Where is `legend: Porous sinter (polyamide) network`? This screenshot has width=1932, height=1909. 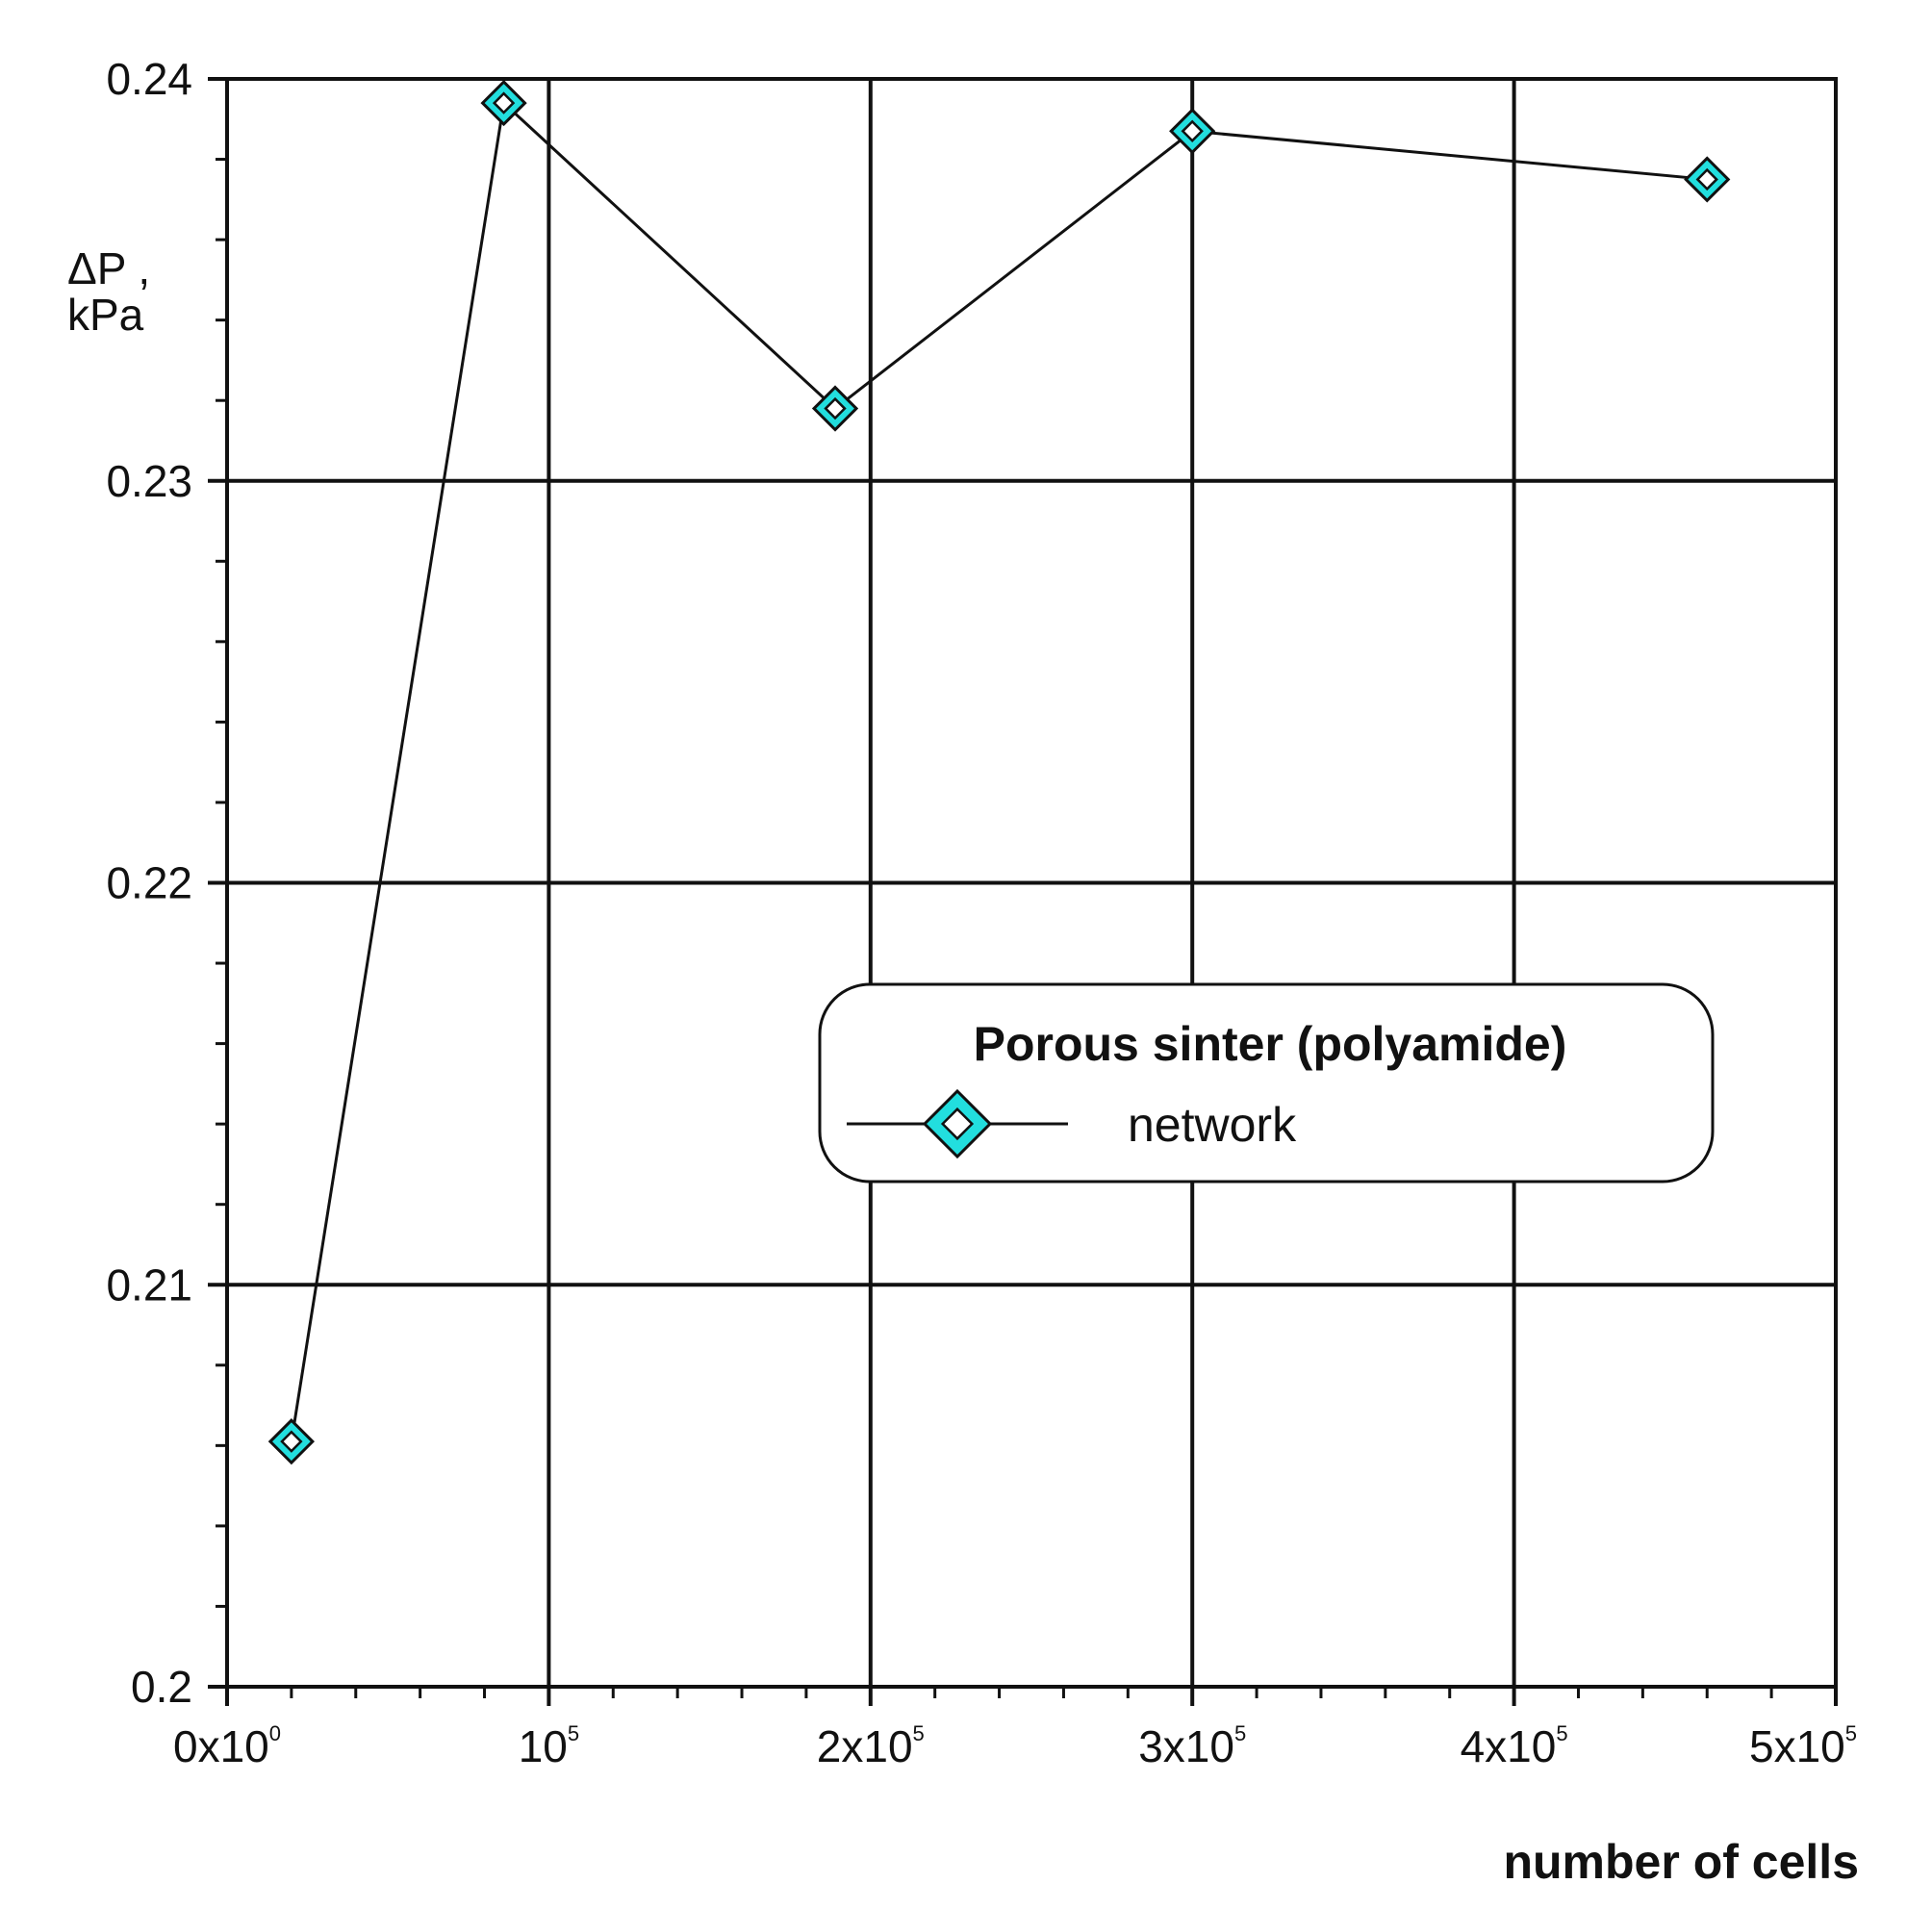
legend: Porous sinter (polyamide) network is located at coordinates (1266, 1083).